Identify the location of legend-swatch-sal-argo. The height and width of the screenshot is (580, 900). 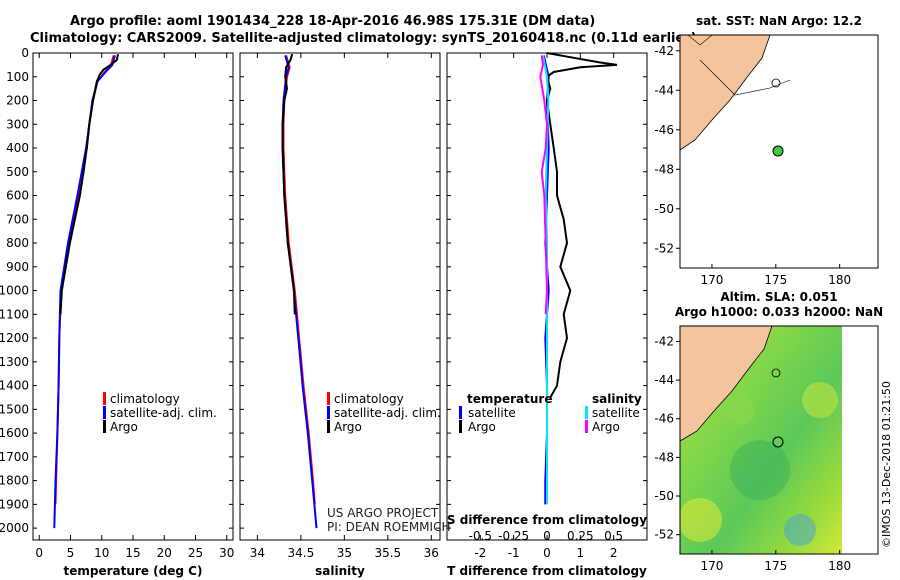
(586, 426).